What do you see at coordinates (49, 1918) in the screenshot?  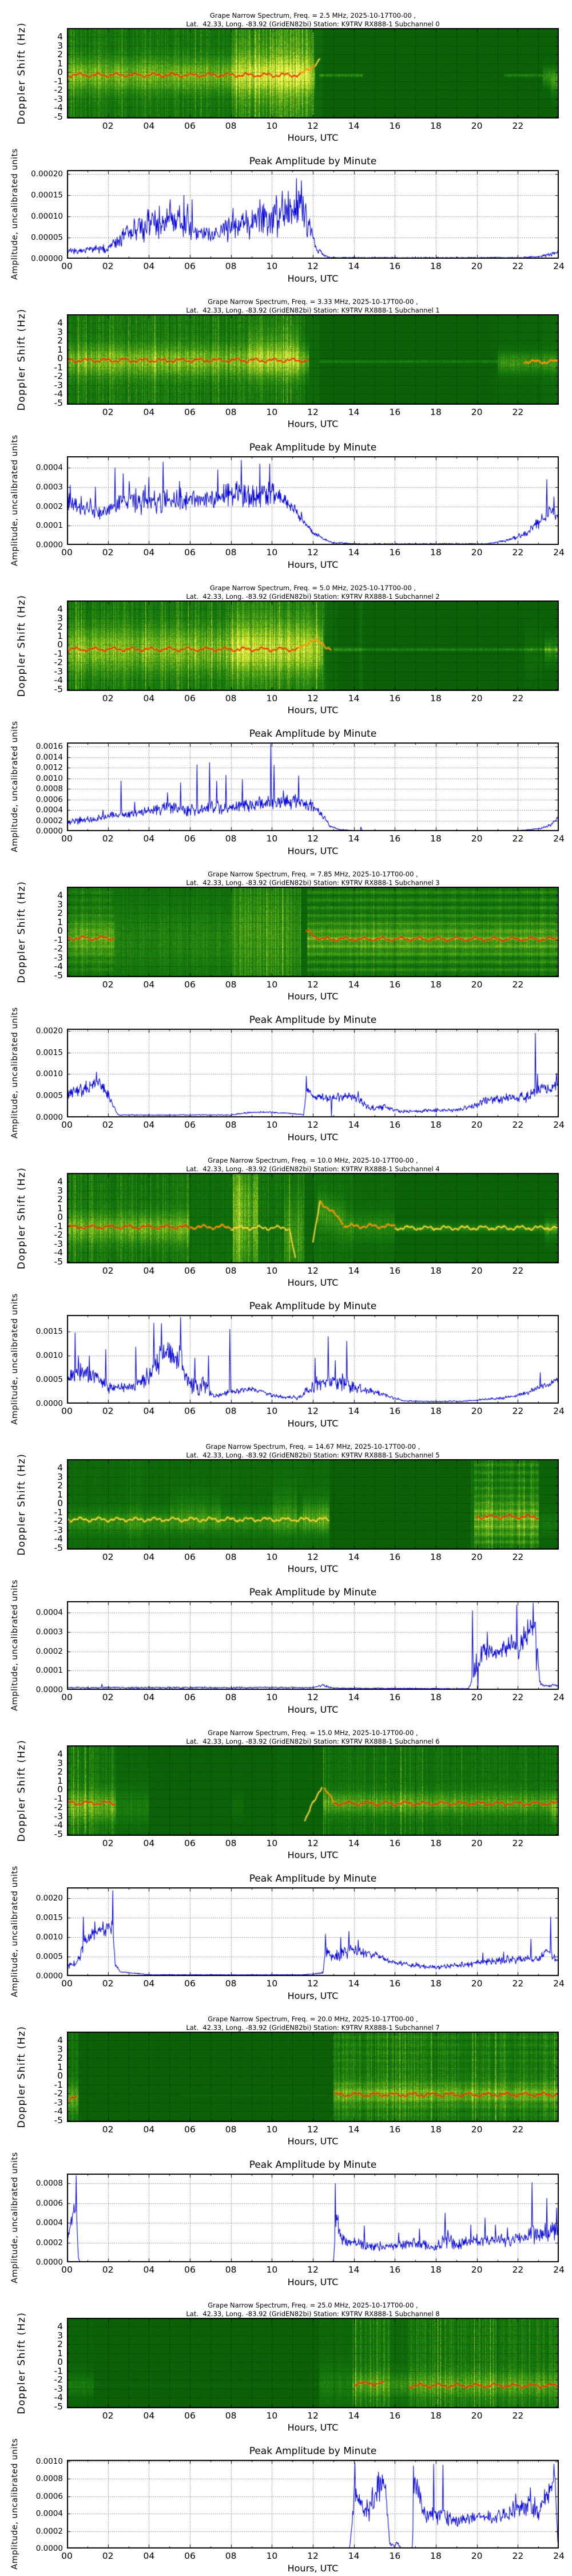 I see `y-tick-label: 0.0015` at bounding box center [49, 1918].